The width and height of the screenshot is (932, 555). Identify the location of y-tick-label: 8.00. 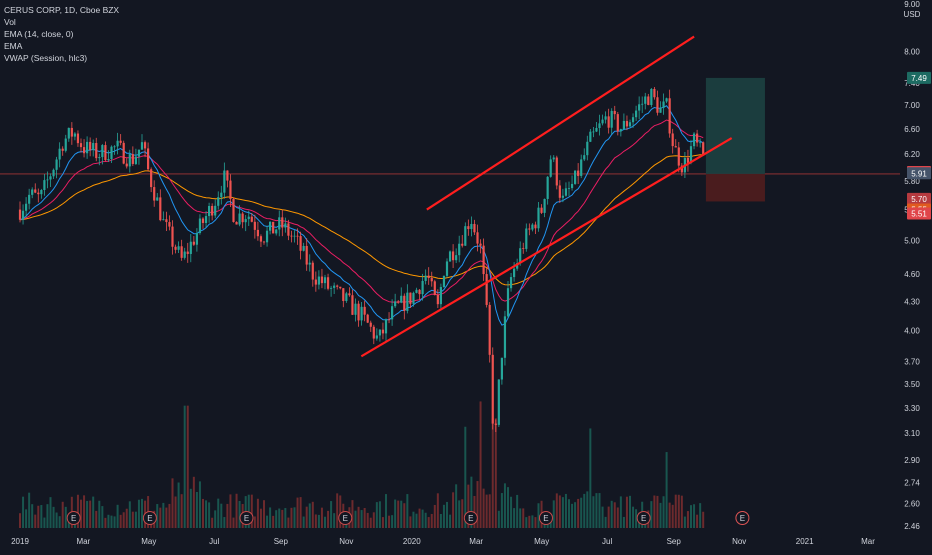
(912, 51).